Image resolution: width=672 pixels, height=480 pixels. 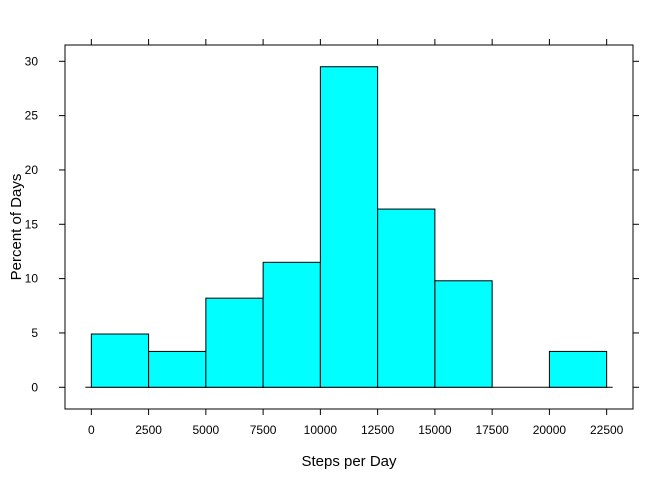 I want to click on y-tick-label-2: 10, so click(x=32, y=279).